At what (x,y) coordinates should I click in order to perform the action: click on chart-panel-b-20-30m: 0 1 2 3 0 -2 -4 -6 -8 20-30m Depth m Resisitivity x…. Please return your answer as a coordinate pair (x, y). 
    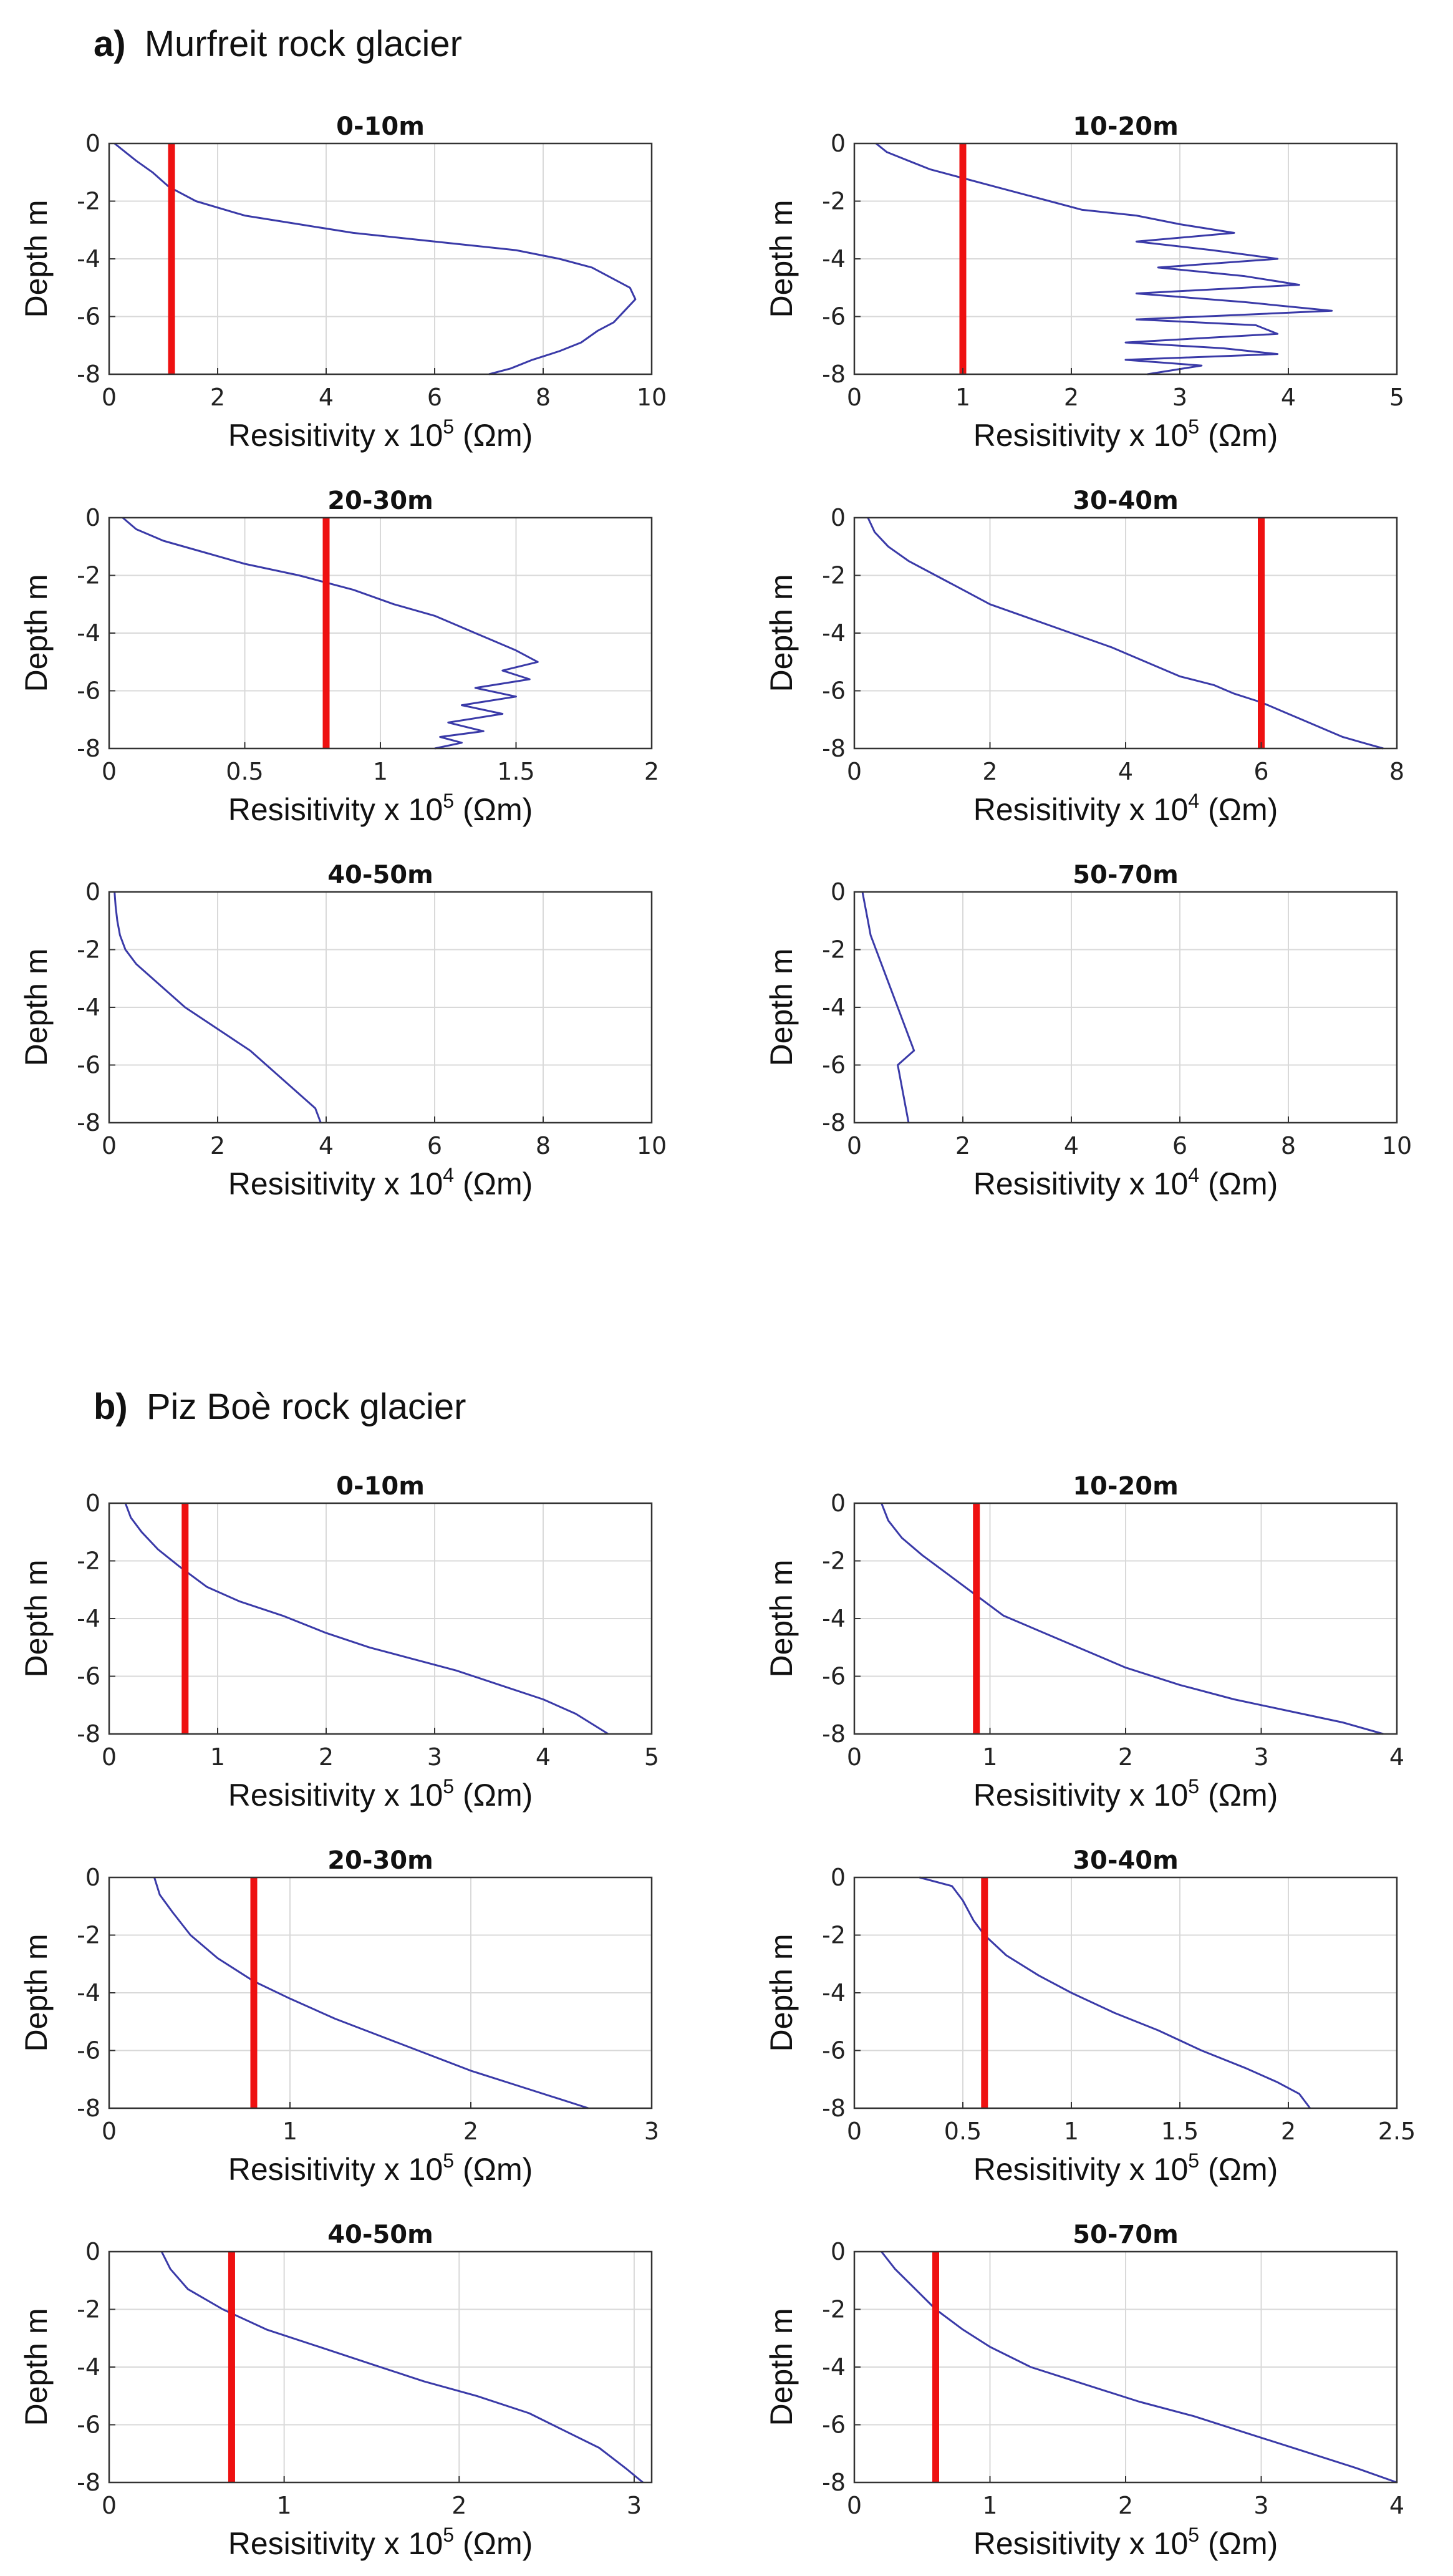
    Looking at the image, I should click on (339, 2016).